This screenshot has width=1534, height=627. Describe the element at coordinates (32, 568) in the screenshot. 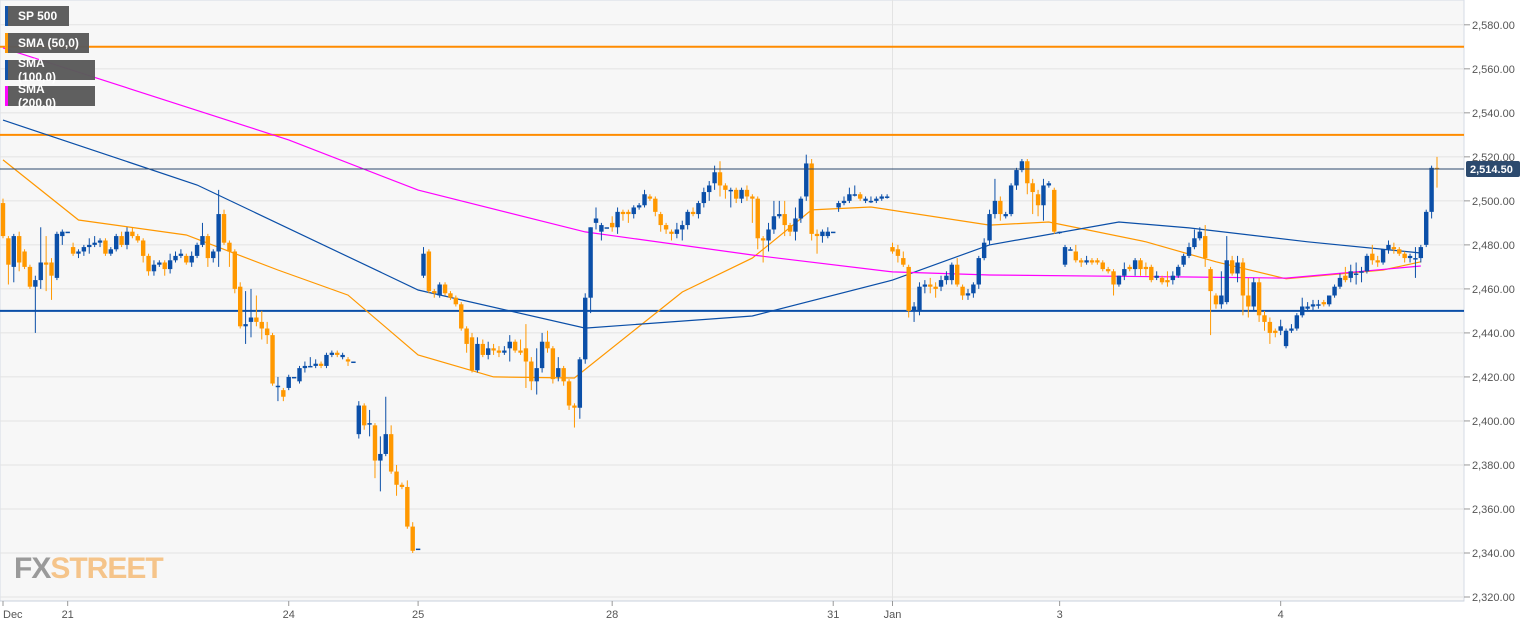

I see `logo-fx: FX` at that location.